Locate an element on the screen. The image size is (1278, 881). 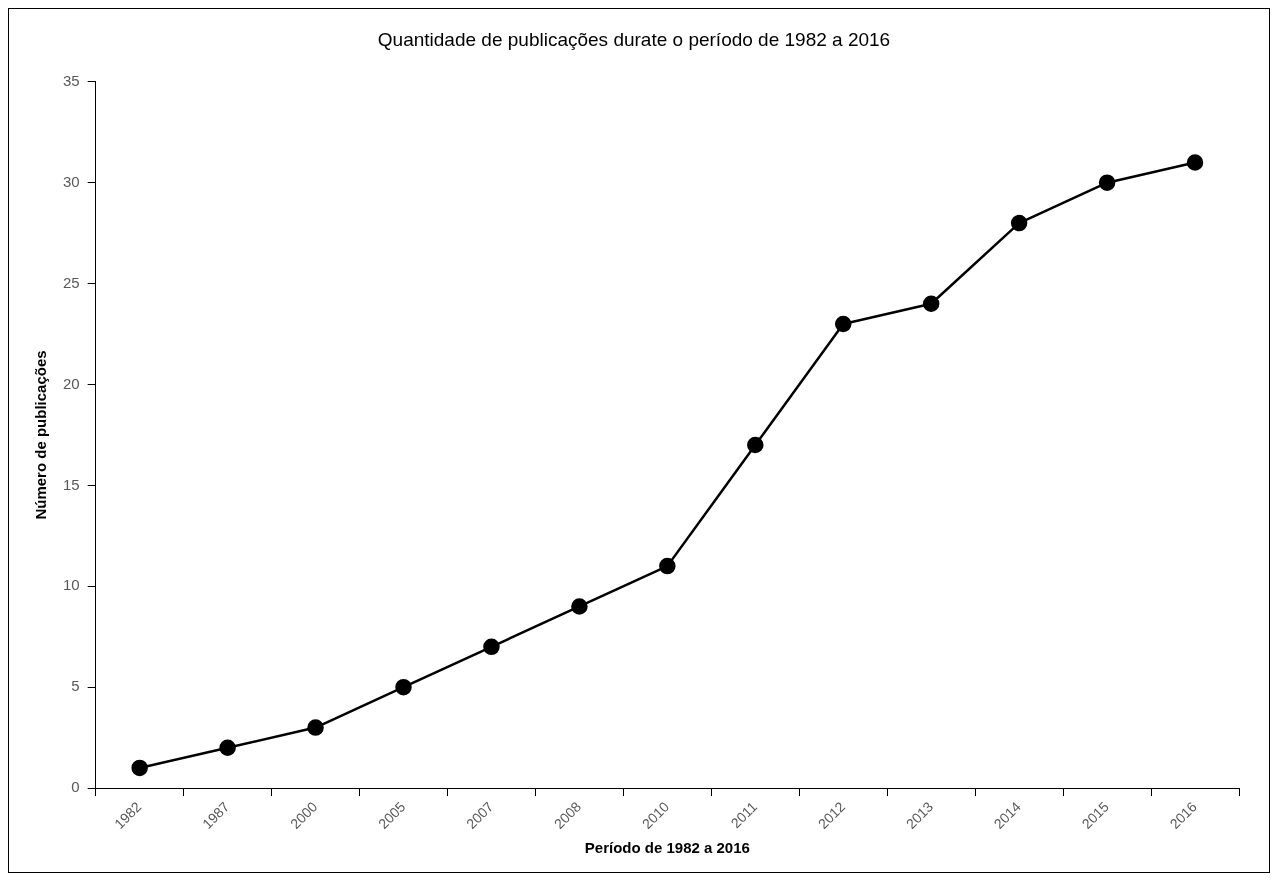
y-tick-label: 35 is located at coordinates (71, 80).